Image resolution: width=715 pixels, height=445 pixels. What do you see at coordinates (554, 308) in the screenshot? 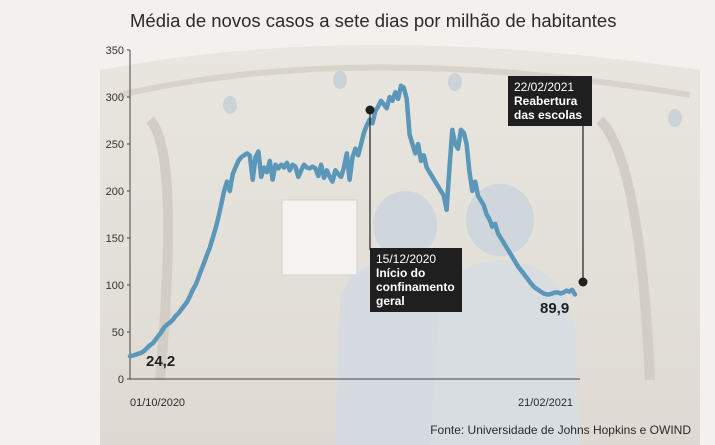
I see `last-value-label: 89,9` at bounding box center [554, 308].